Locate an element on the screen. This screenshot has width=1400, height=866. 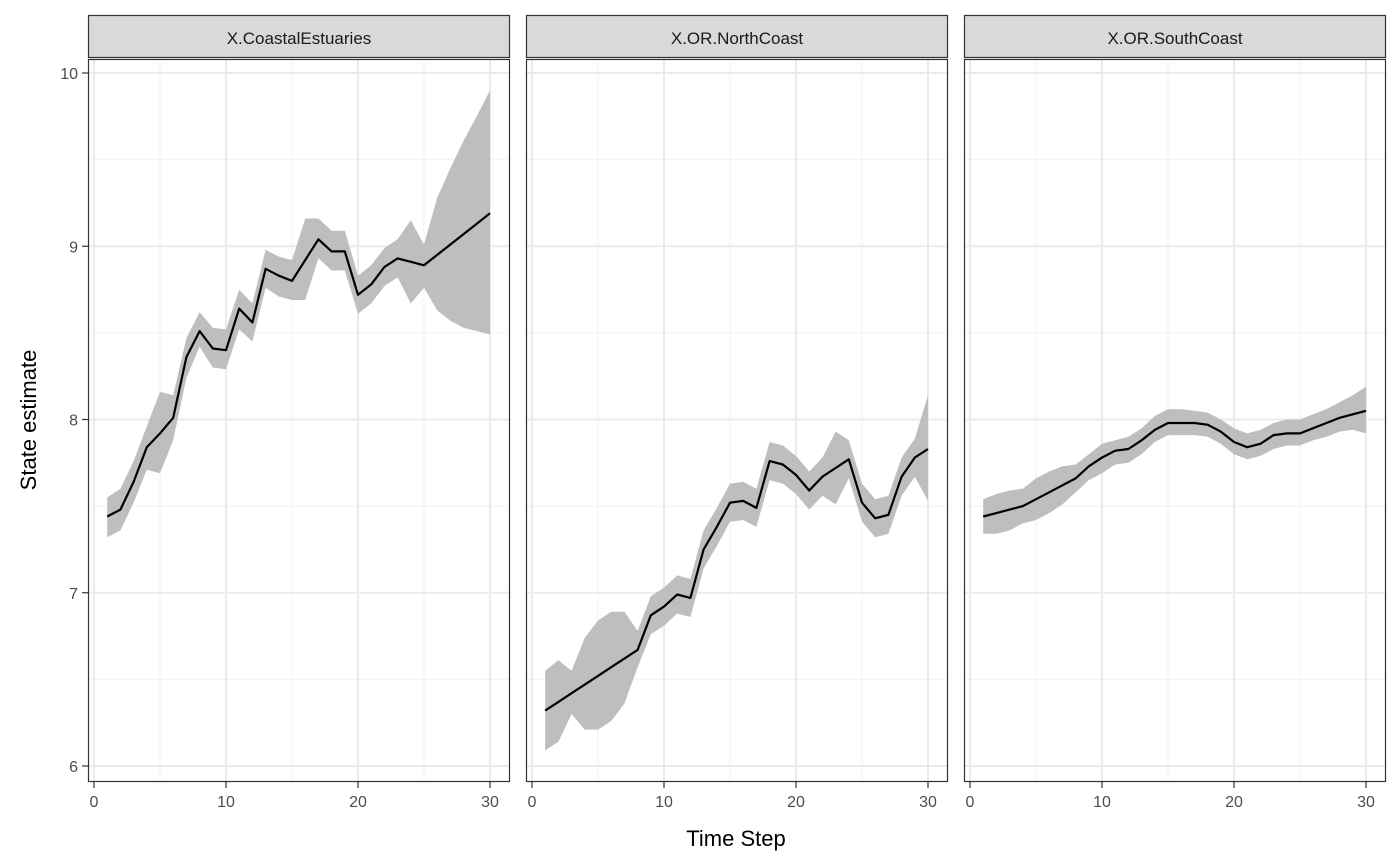
y-tick-label: 10 is located at coordinates (69, 74).